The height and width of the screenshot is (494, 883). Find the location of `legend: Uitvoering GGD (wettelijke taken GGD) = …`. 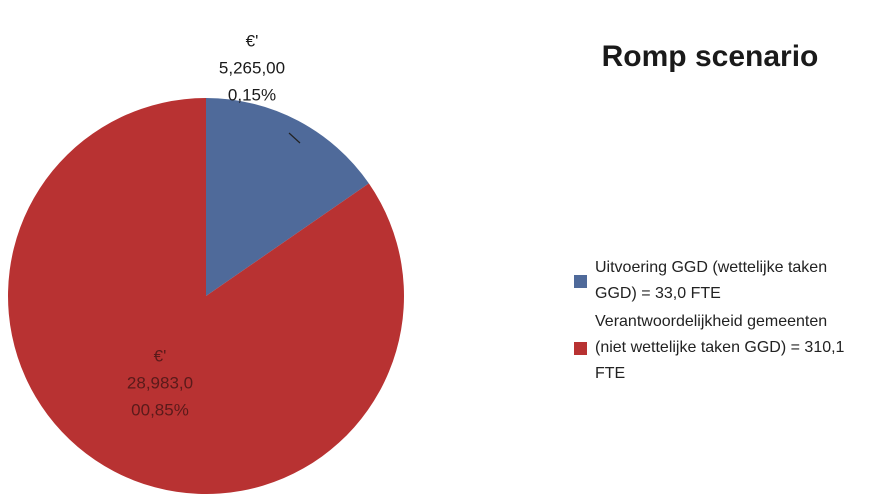

legend: Uitvoering GGD (wettelijke taken GGD) = … is located at coordinates (719, 322).